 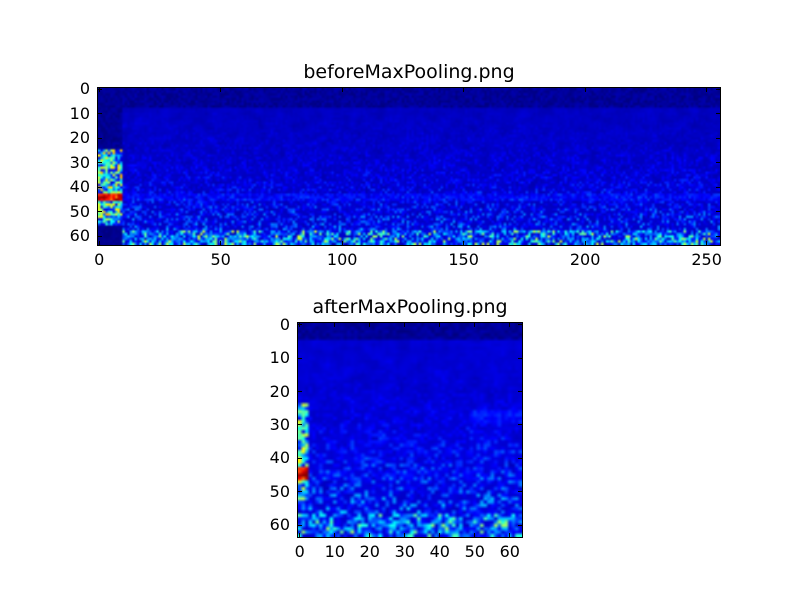 What do you see at coordinates (410, 430) in the screenshot?
I see `heatmap-image-after` at bounding box center [410, 430].